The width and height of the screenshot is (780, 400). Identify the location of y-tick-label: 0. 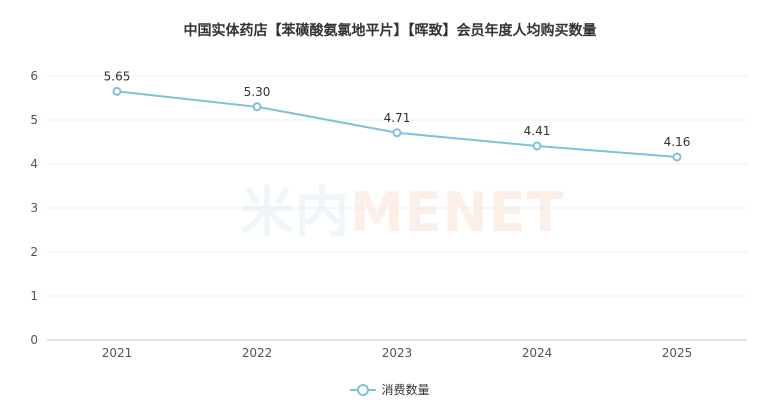
(34, 340).